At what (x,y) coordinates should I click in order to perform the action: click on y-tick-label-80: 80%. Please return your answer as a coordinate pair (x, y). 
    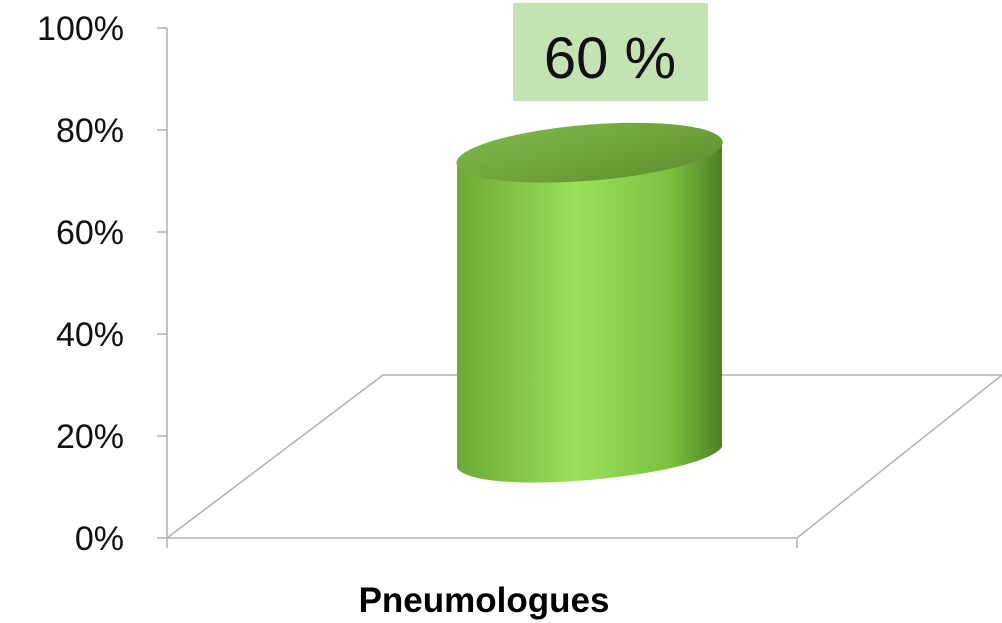
    Looking at the image, I should click on (90, 131).